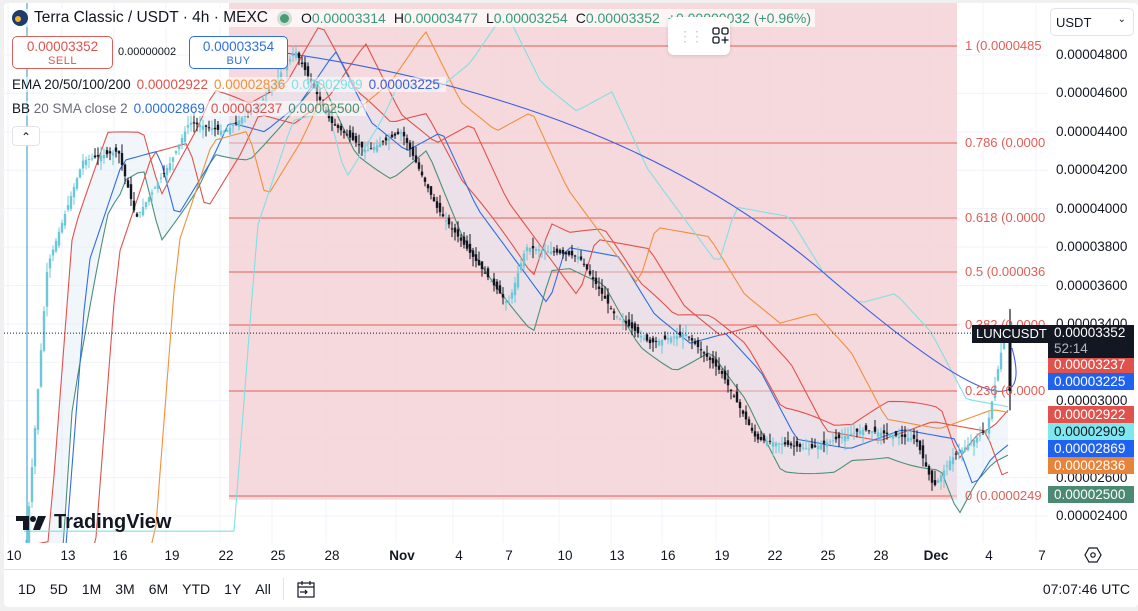 The image size is (1138, 611). What do you see at coordinates (284, 18) in the screenshot?
I see `market-open-status-icon` at bounding box center [284, 18].